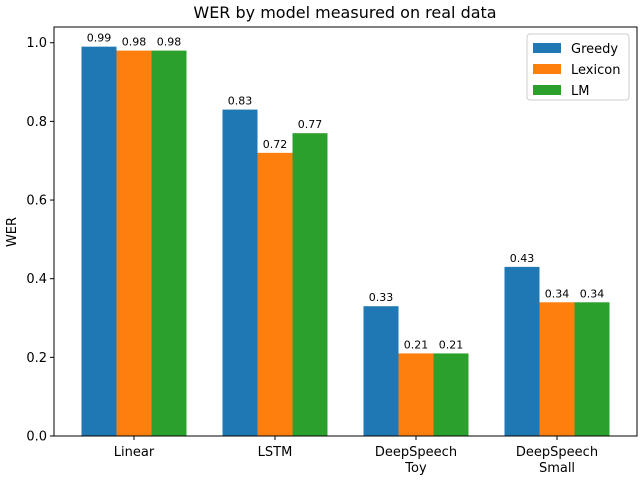 Image resolution: width=640 pixels, height=480 pixels. I want to click on legend-swatch-lexicon, so click(547, 69).